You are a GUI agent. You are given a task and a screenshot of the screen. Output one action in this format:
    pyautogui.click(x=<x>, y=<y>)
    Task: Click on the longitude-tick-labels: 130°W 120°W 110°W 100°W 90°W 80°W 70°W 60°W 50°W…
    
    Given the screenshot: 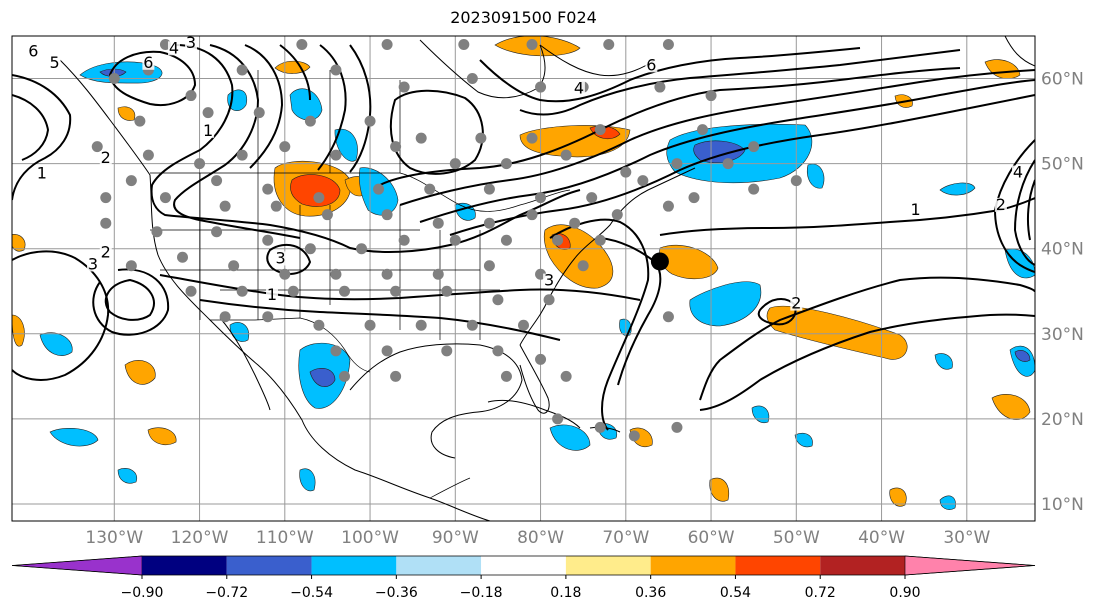 What is the action you would take?
    pyautogui.click(x=537, y=538)
    